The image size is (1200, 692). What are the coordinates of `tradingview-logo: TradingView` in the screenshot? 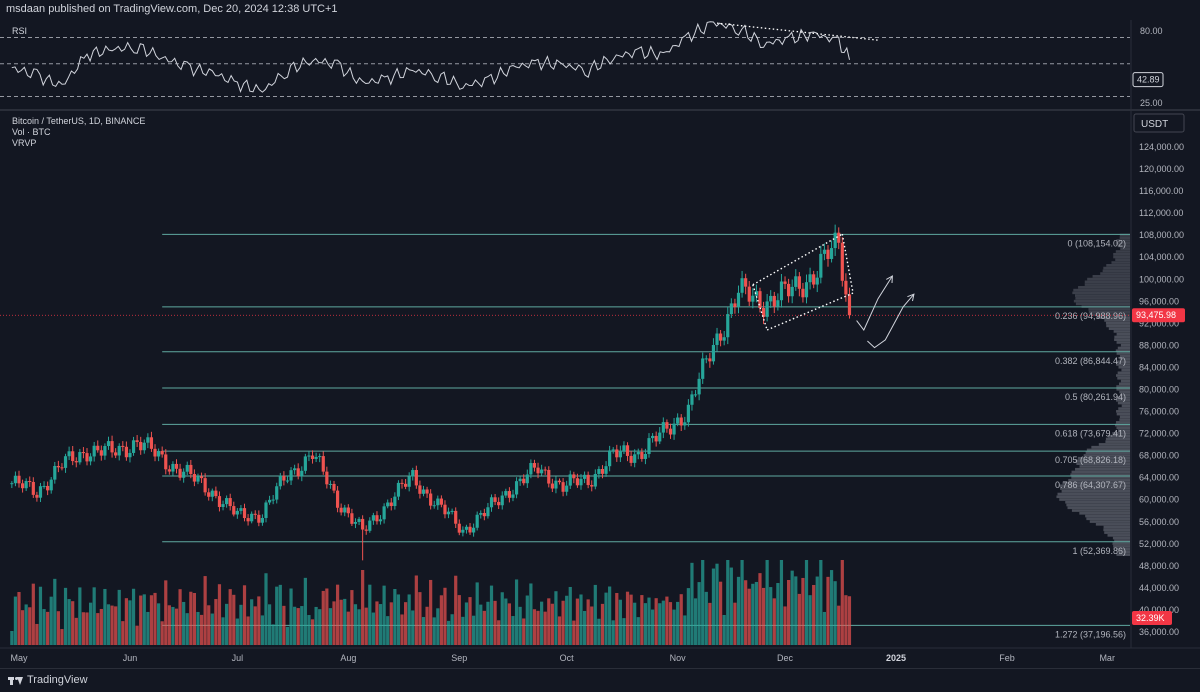 It's located at (48, 680).